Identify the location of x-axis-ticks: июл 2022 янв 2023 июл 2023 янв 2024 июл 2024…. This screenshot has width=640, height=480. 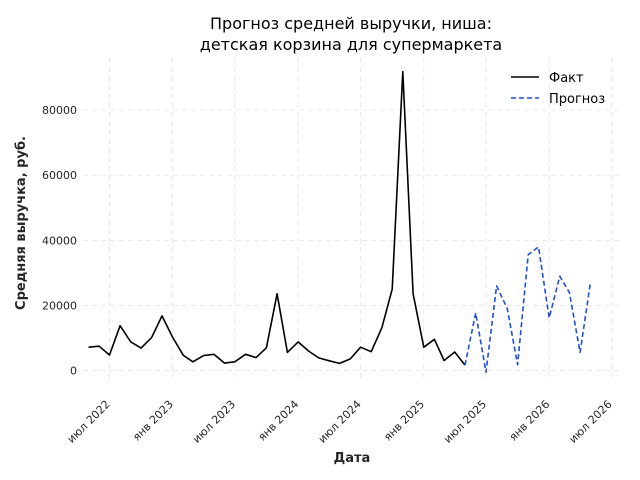
(340, 422).